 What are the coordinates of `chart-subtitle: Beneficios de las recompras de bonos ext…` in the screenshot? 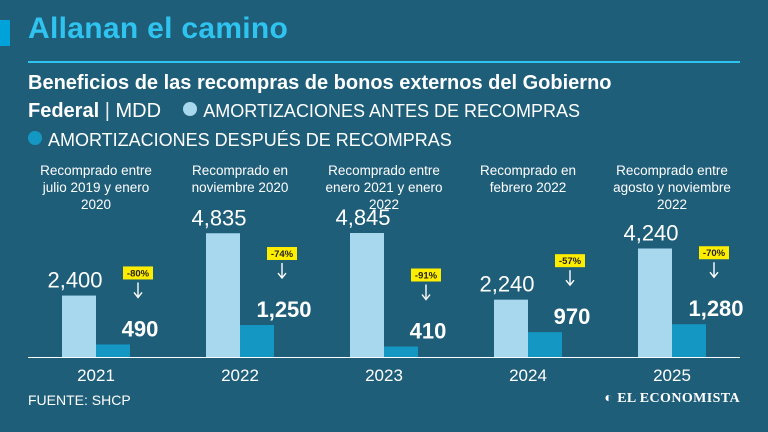 It's located at (320, 83).